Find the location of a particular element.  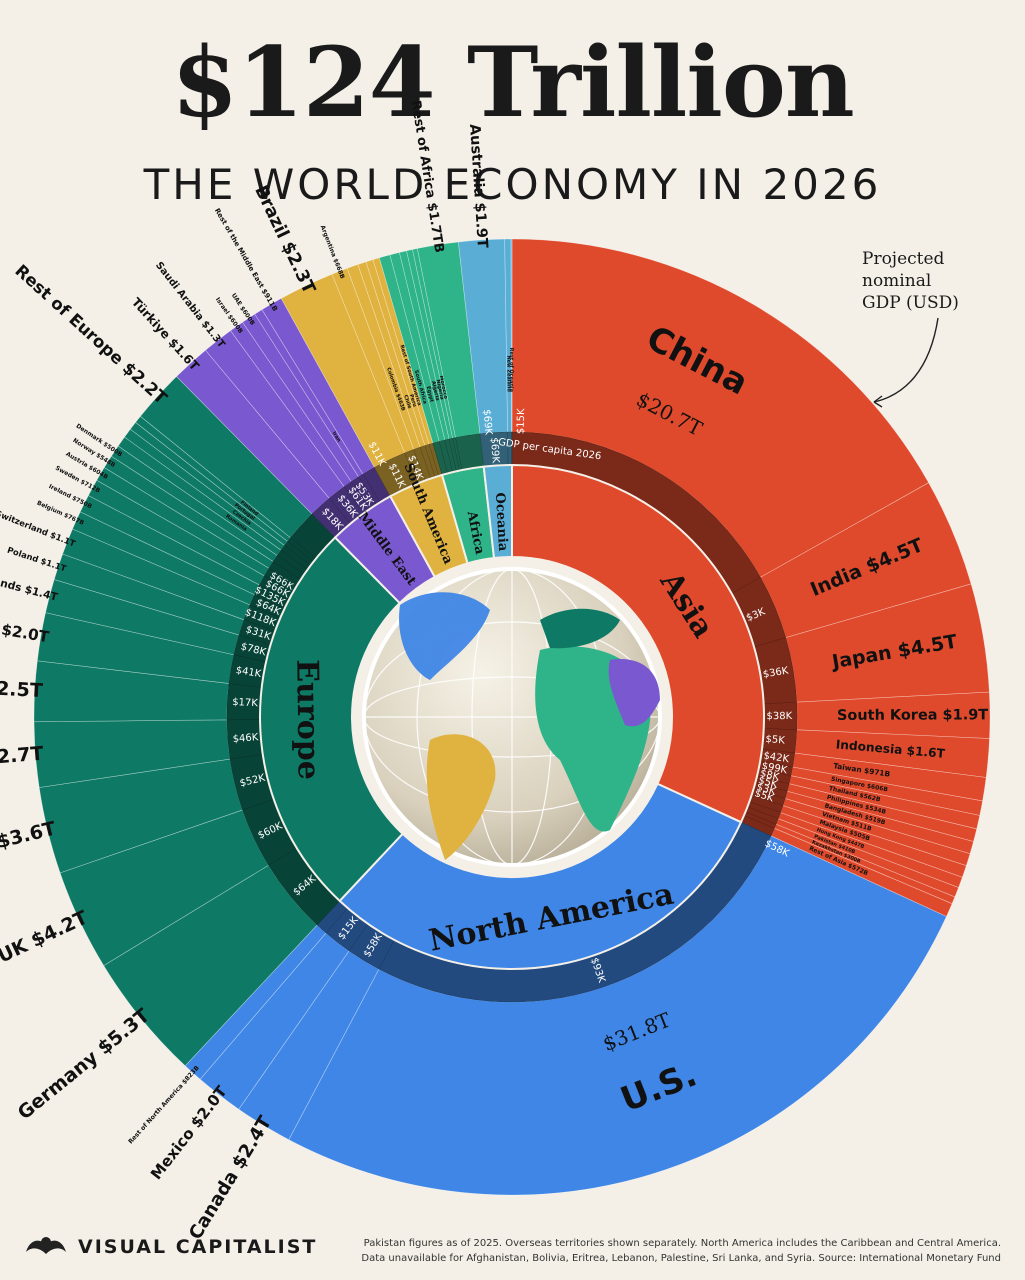

globe-icon is located at coordinates (512, 717).